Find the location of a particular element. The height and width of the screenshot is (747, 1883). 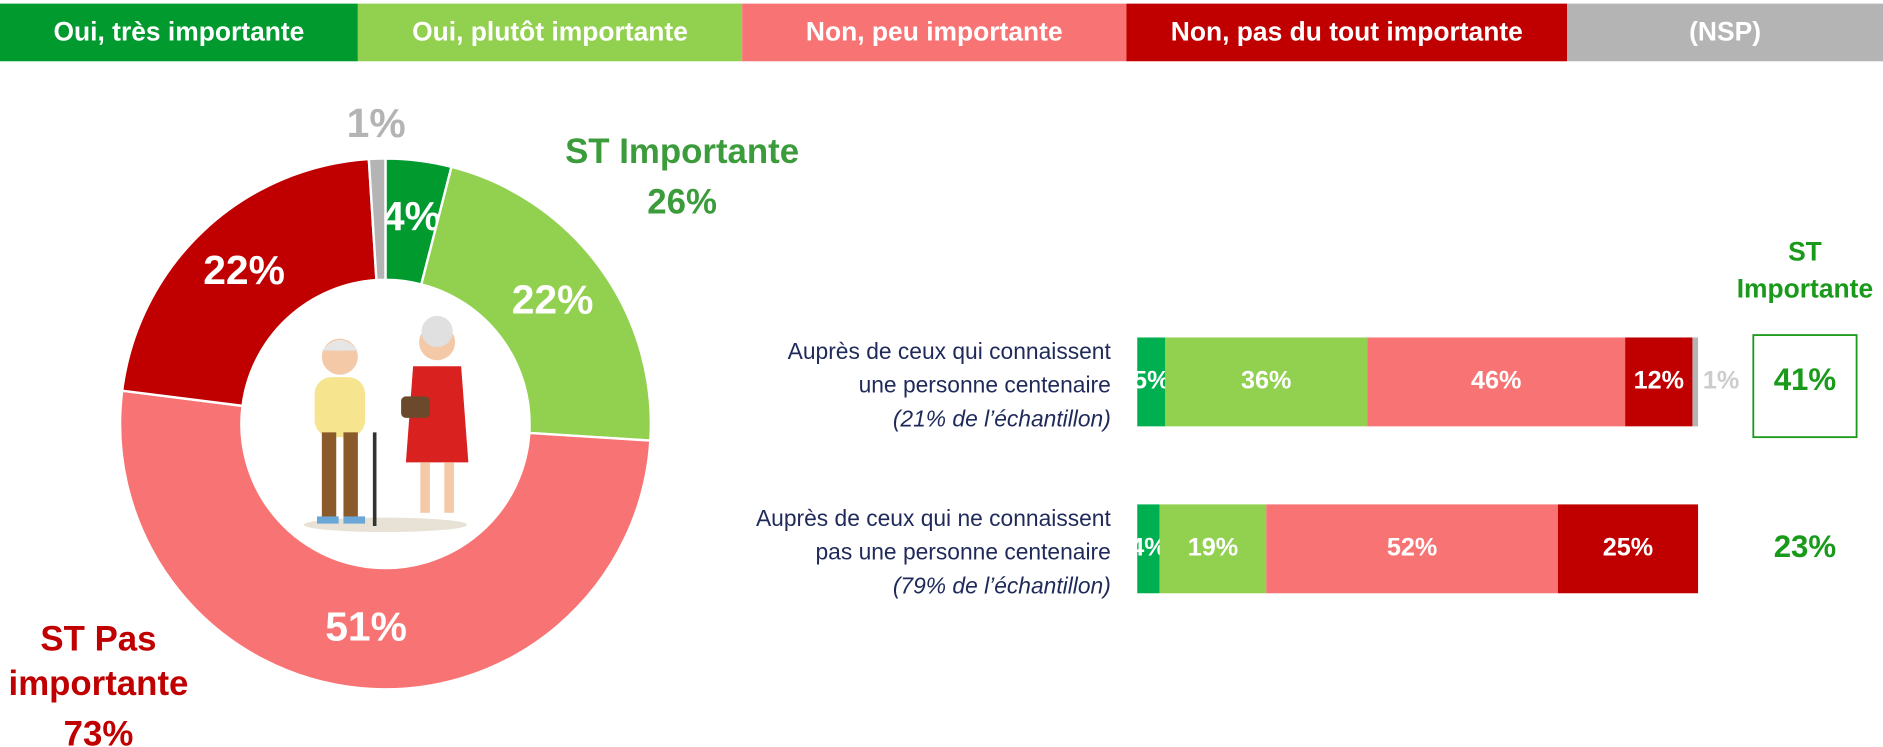

category-label: pas une personne centenaire is located at coordinates (962, 552).